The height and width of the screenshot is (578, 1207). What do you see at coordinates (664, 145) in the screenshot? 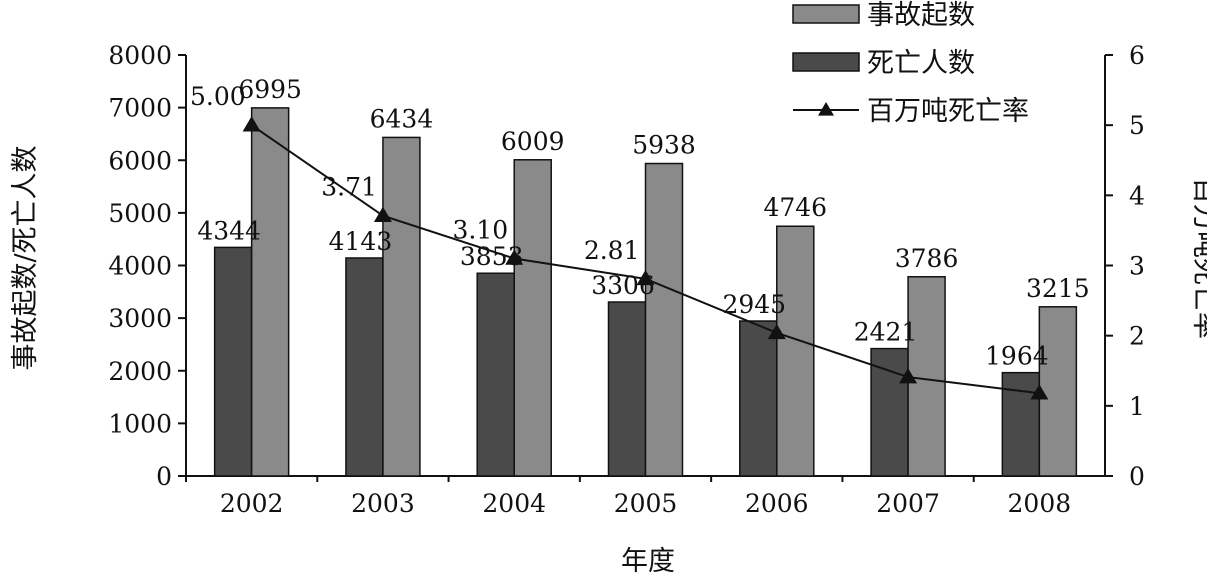
I see `data-label-accidents: 5938` at bounding box center [664, 145].